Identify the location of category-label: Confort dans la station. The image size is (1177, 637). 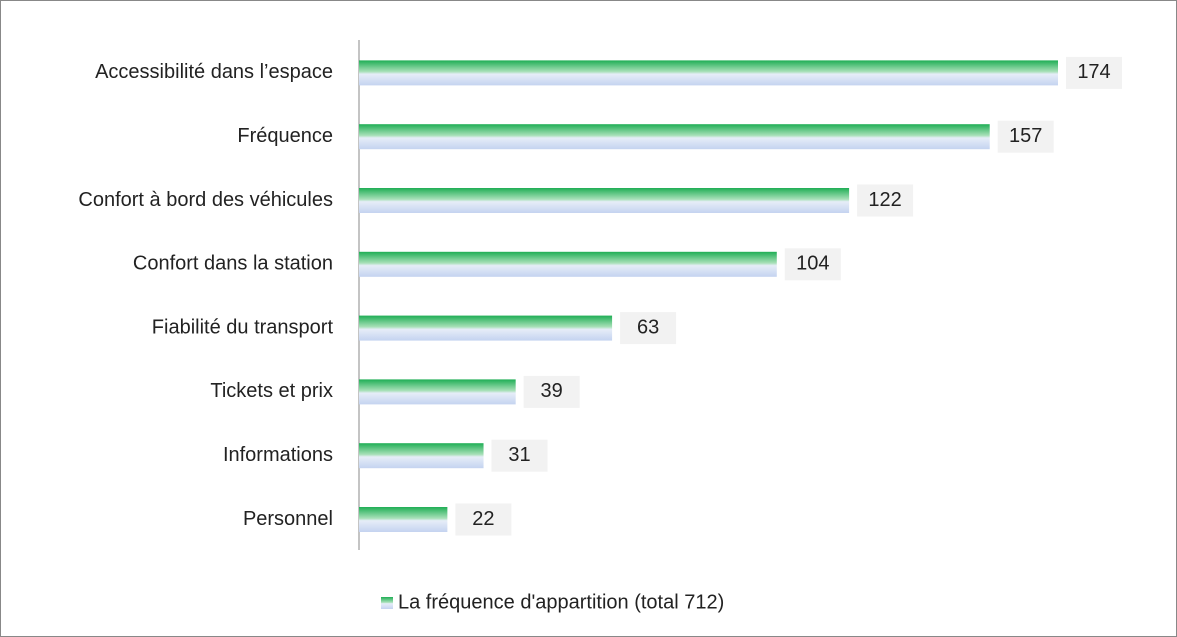
(233, 264).